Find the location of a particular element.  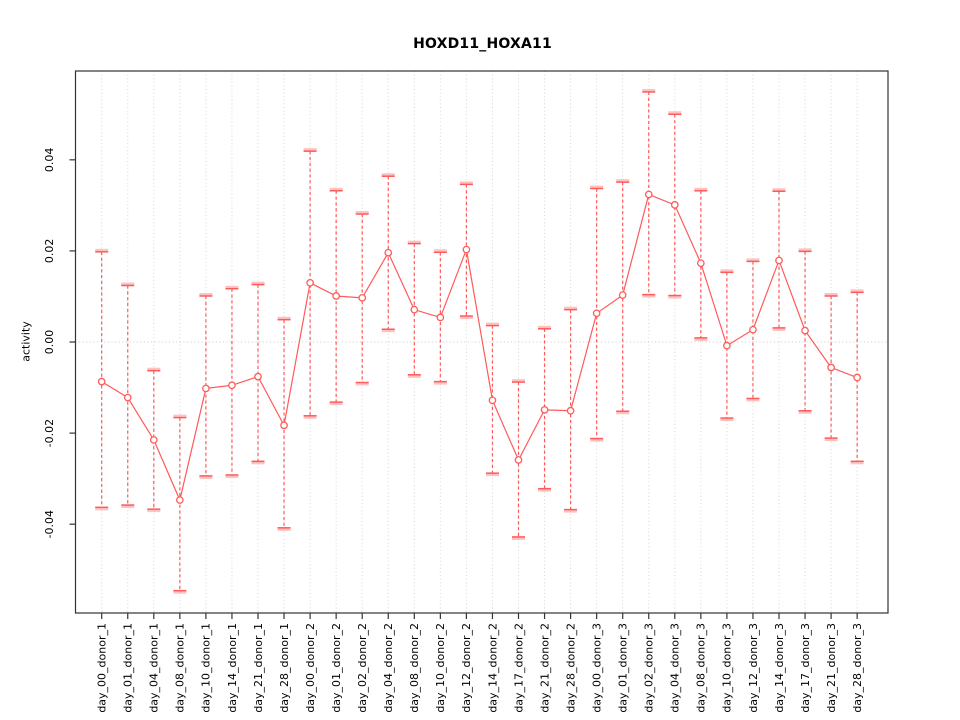

x-tick-label: day_14_donor_2 is located at coordinates (492, 668).